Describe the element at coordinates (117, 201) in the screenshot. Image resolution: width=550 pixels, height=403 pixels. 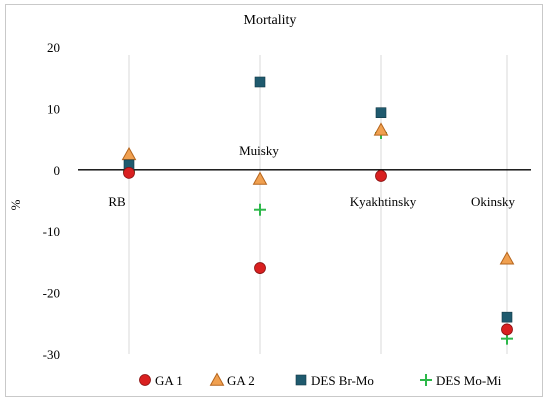
I see `category-label-0: RB` at that location.